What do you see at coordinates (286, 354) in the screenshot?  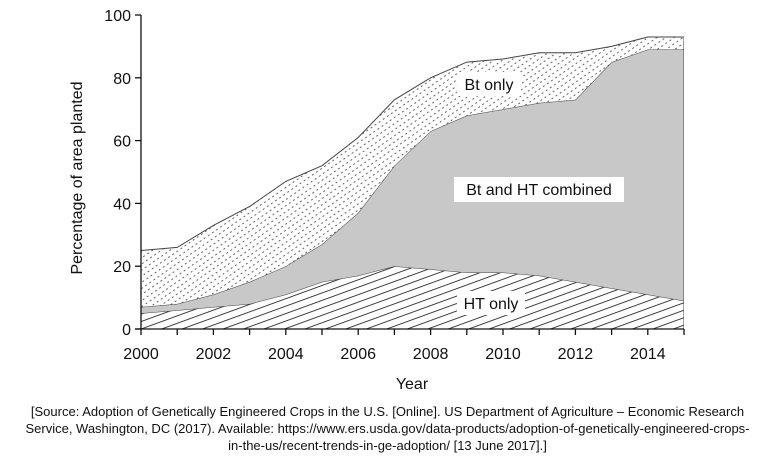 I see `x-tick-label: 2004` at bounding box center [286, 354].